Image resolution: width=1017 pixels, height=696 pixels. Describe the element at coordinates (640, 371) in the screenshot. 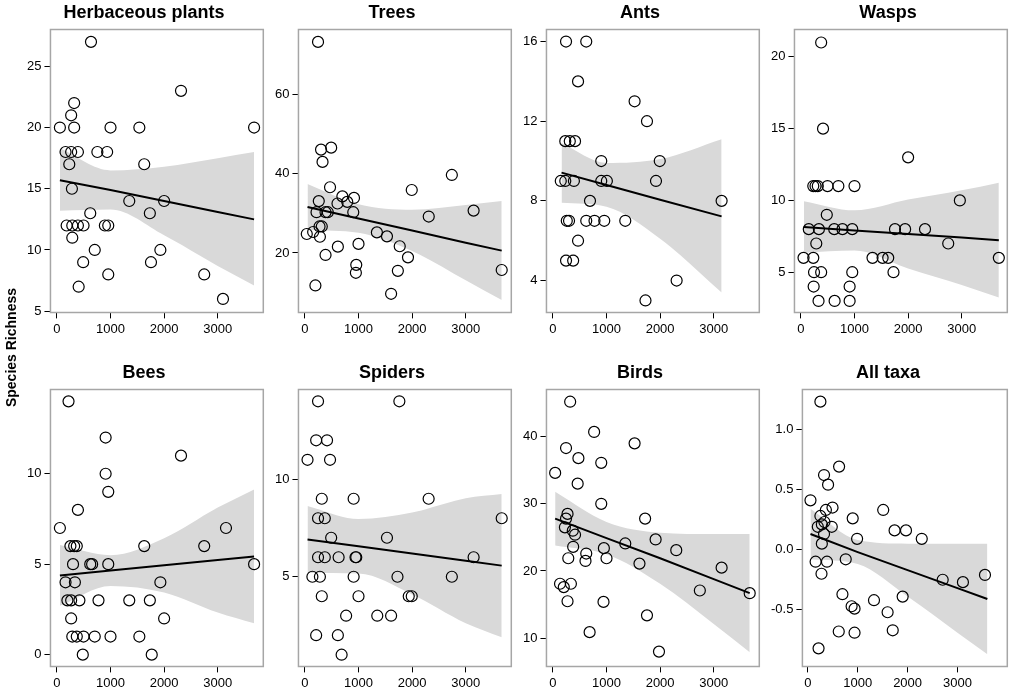

I see `chart-title: Birds` at that location.